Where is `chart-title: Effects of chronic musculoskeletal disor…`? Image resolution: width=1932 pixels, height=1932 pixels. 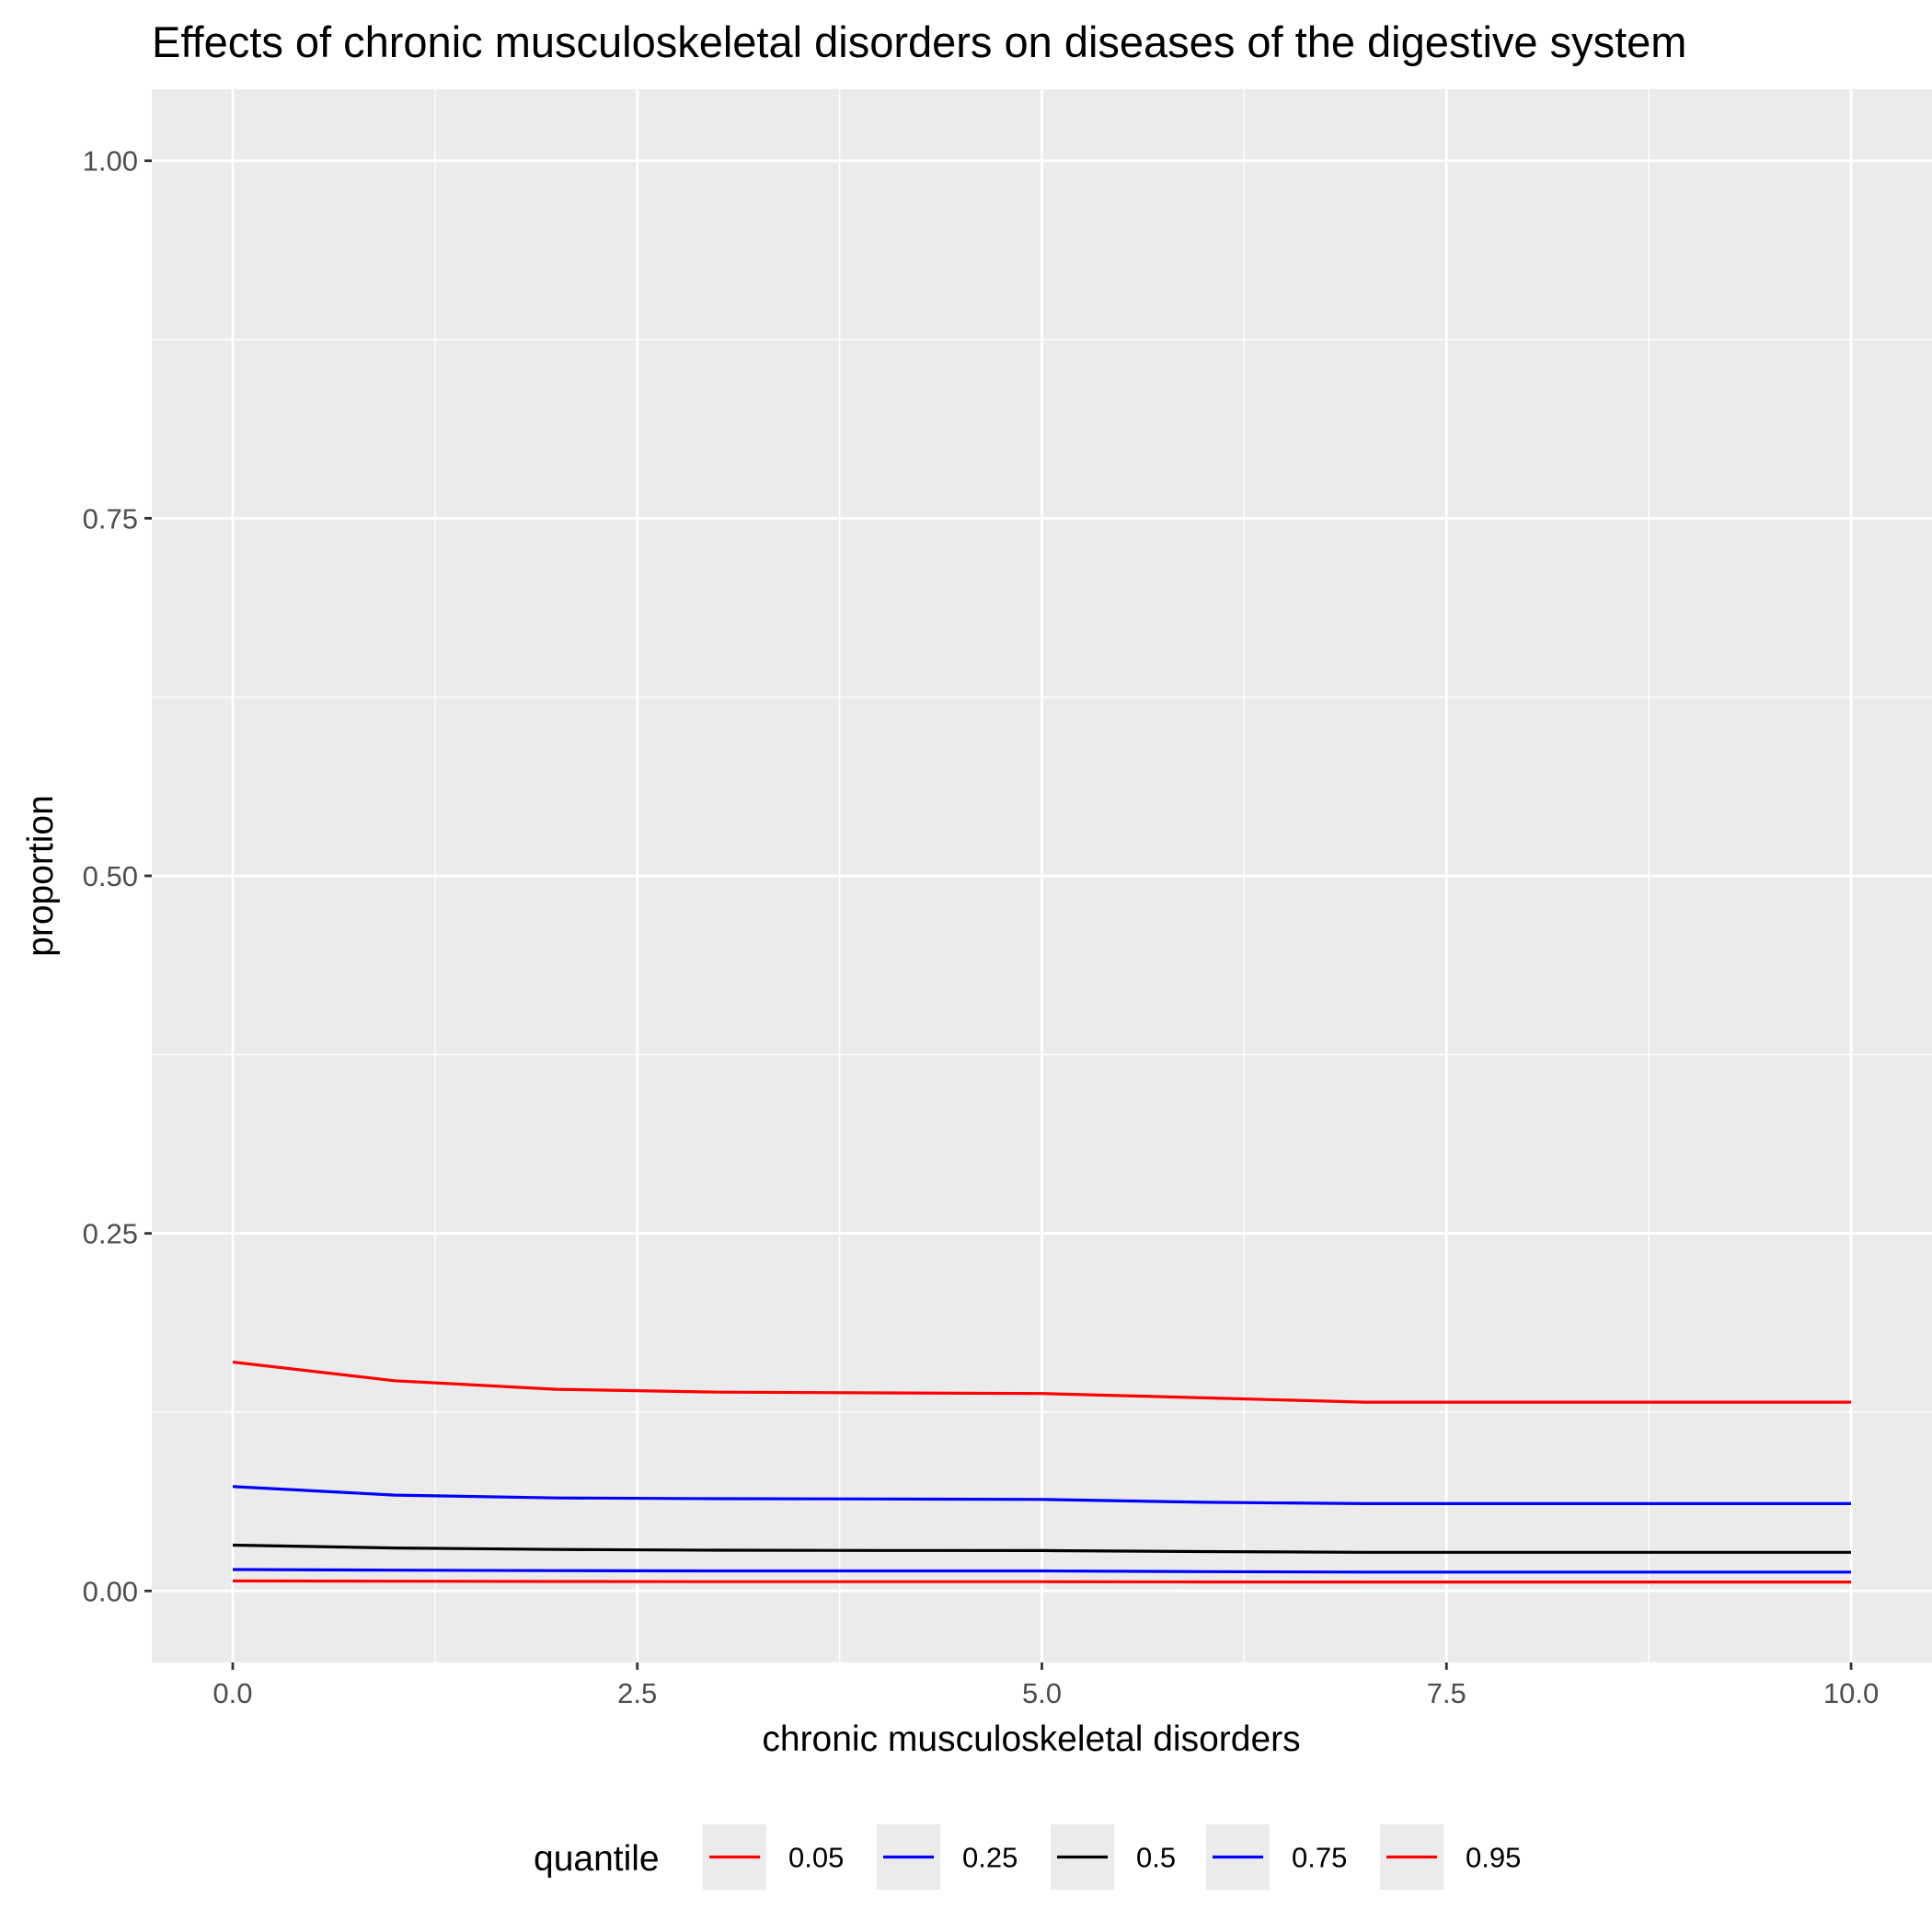
chart-title: Effects of chronic musculoskeletal disor… is located at coordinates (919, 41).